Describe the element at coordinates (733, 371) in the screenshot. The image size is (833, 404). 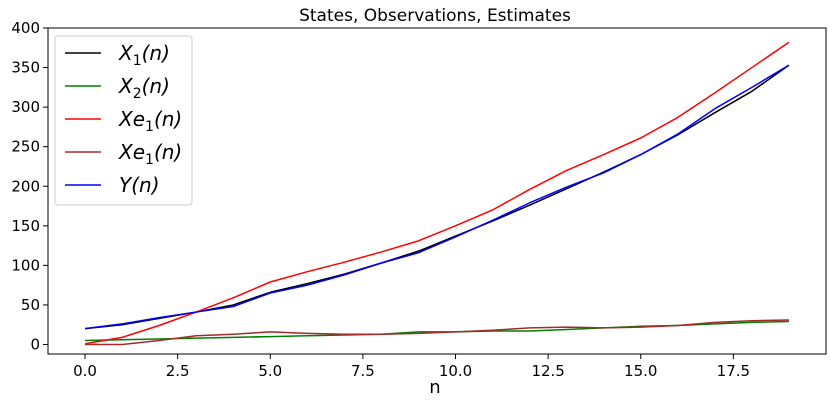
I see `x-tick-label: 17.5` at that location.